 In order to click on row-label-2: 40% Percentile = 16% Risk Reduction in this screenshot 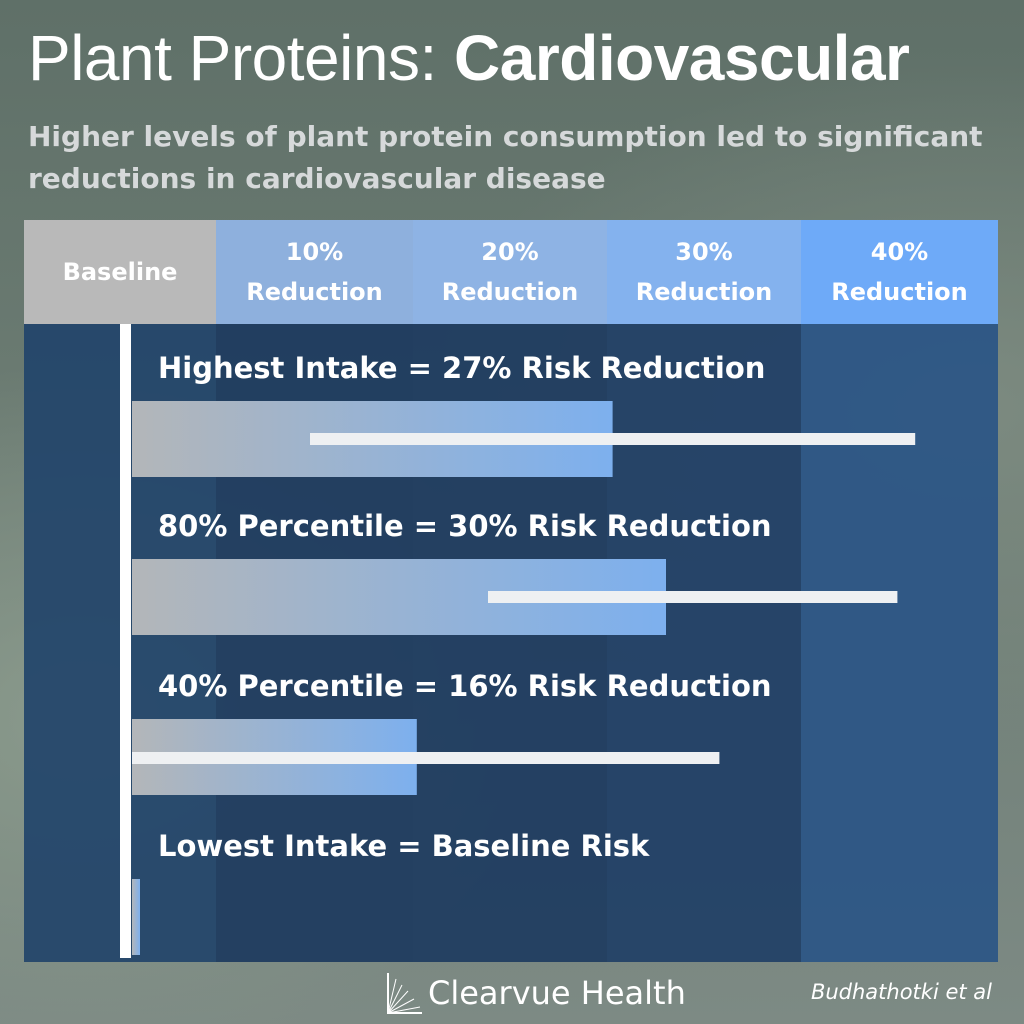, I will do `click(465, 686)`.